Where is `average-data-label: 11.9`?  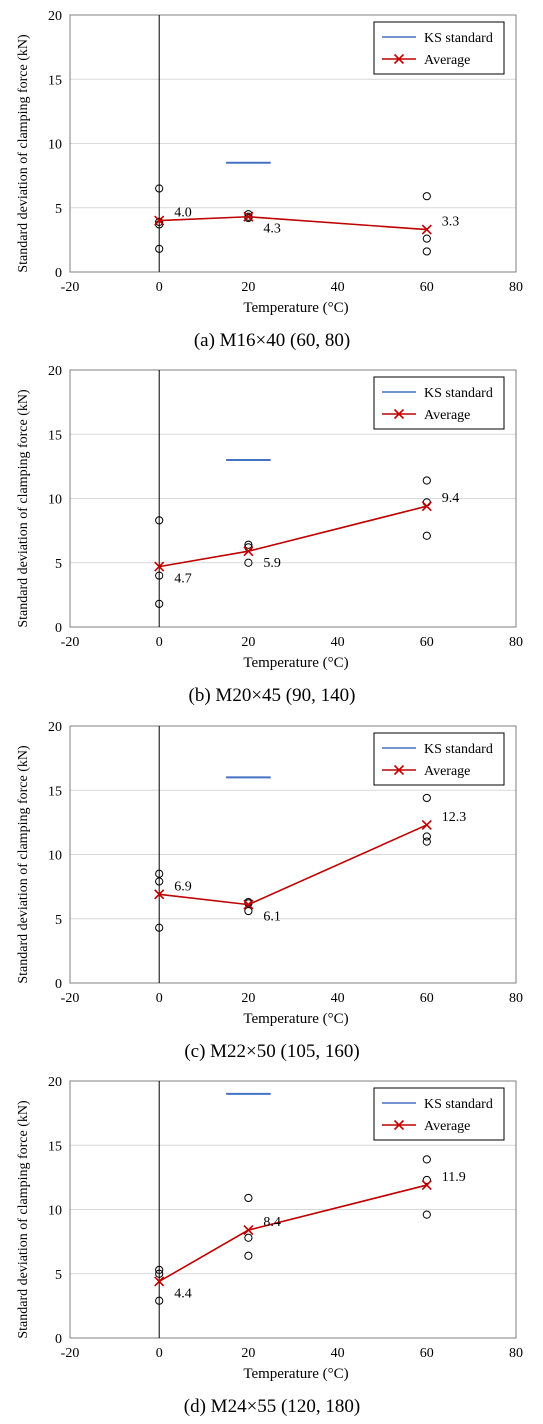
average-data-label: 11.9 is located at coordinates (454, 1177).